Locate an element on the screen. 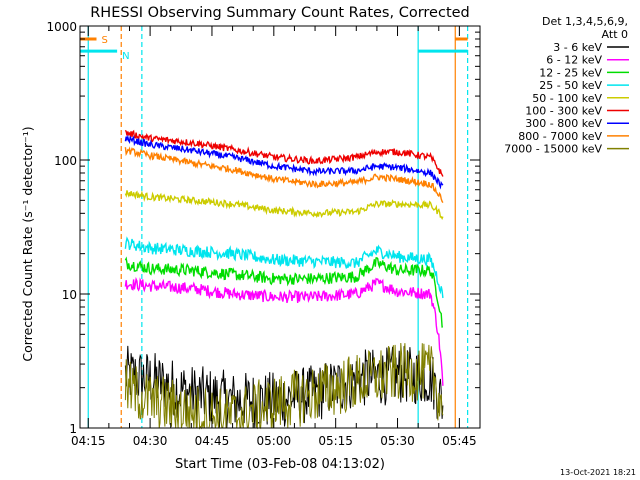 Image resolution: width=640 pixels, height=480 pixels. x-tick-label-2: 04:30 is located at coordinates (150, 441).